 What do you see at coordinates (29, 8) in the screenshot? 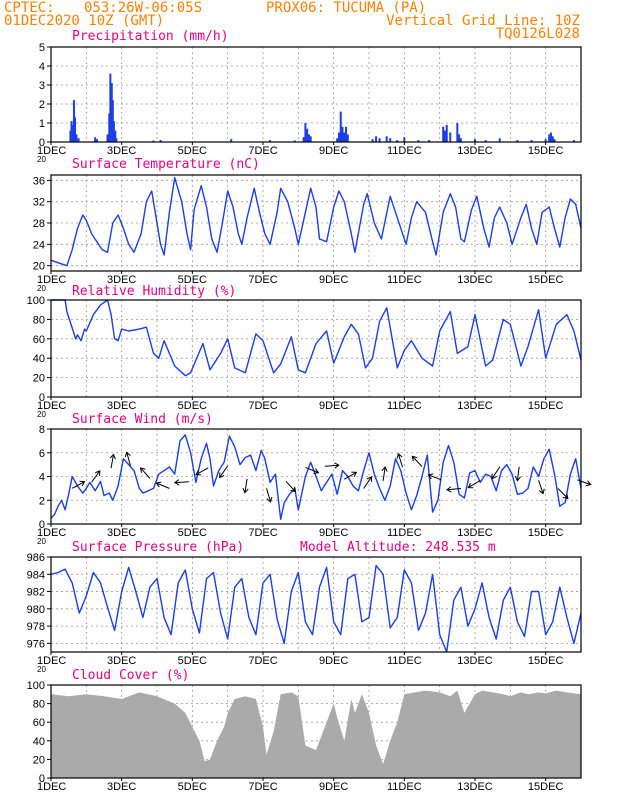
I see `header-source: CPTEC:` at bounding box center [29, 8].